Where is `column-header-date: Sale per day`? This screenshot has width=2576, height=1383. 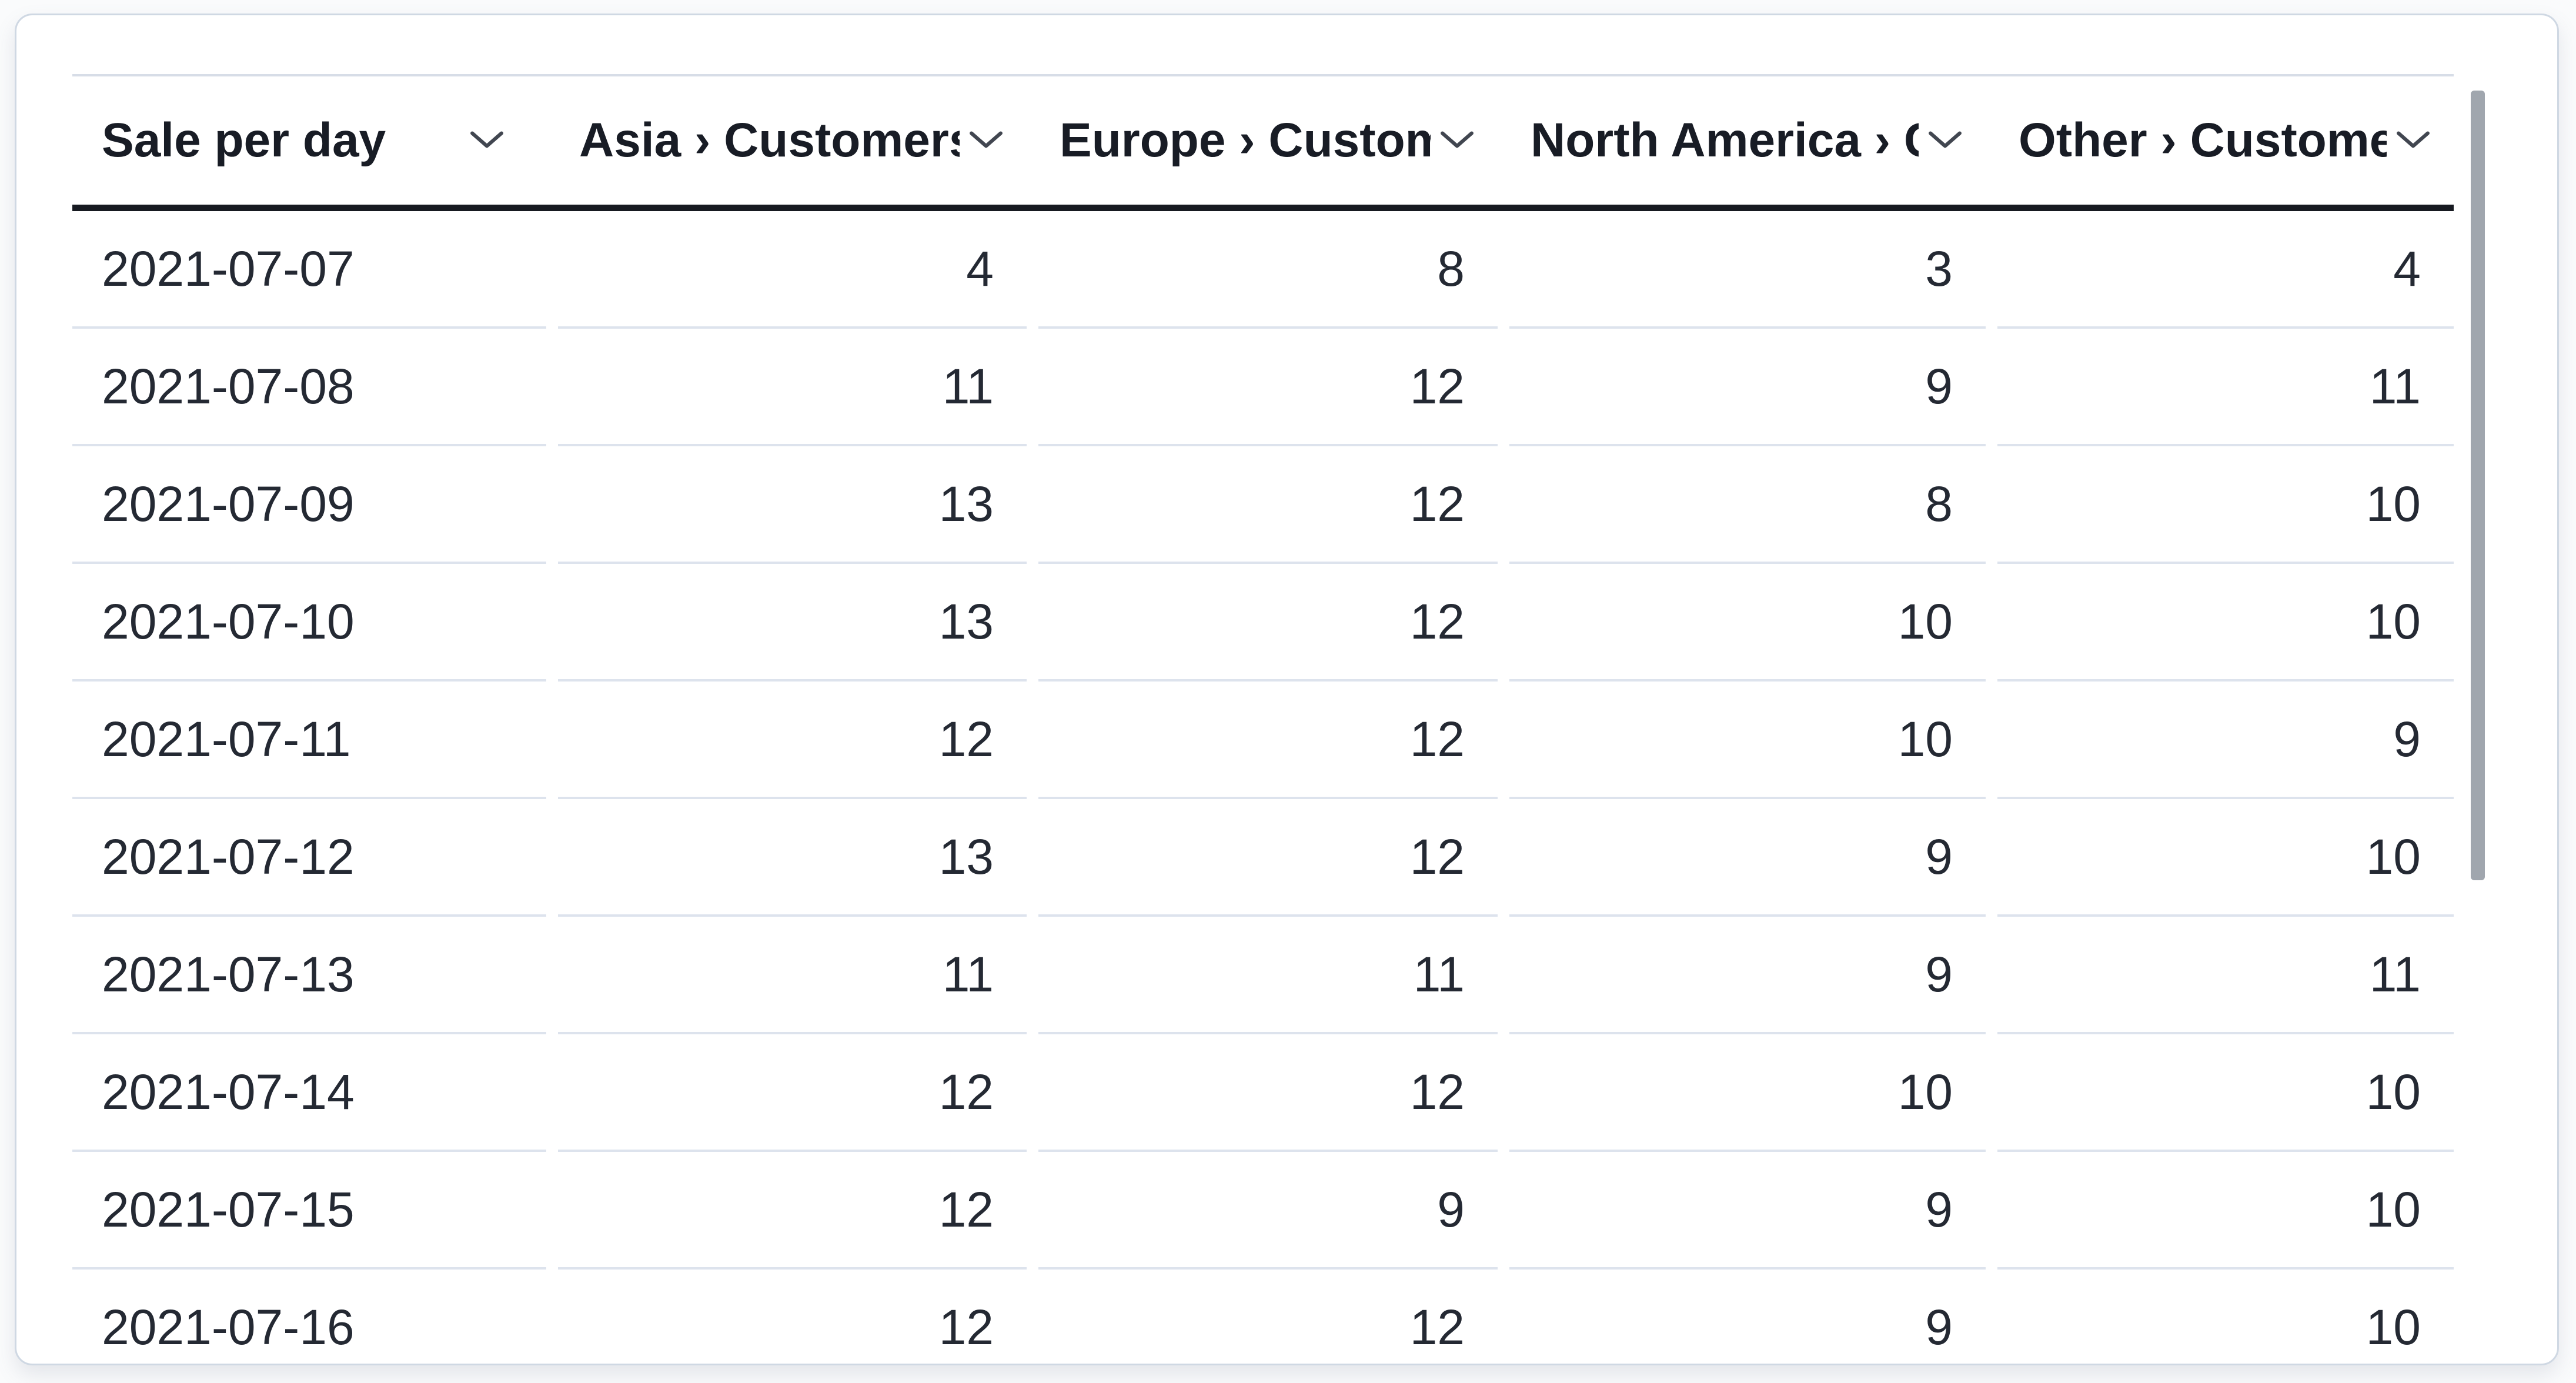
column-header-date: Sale per day is located at coordinates (309, 140).